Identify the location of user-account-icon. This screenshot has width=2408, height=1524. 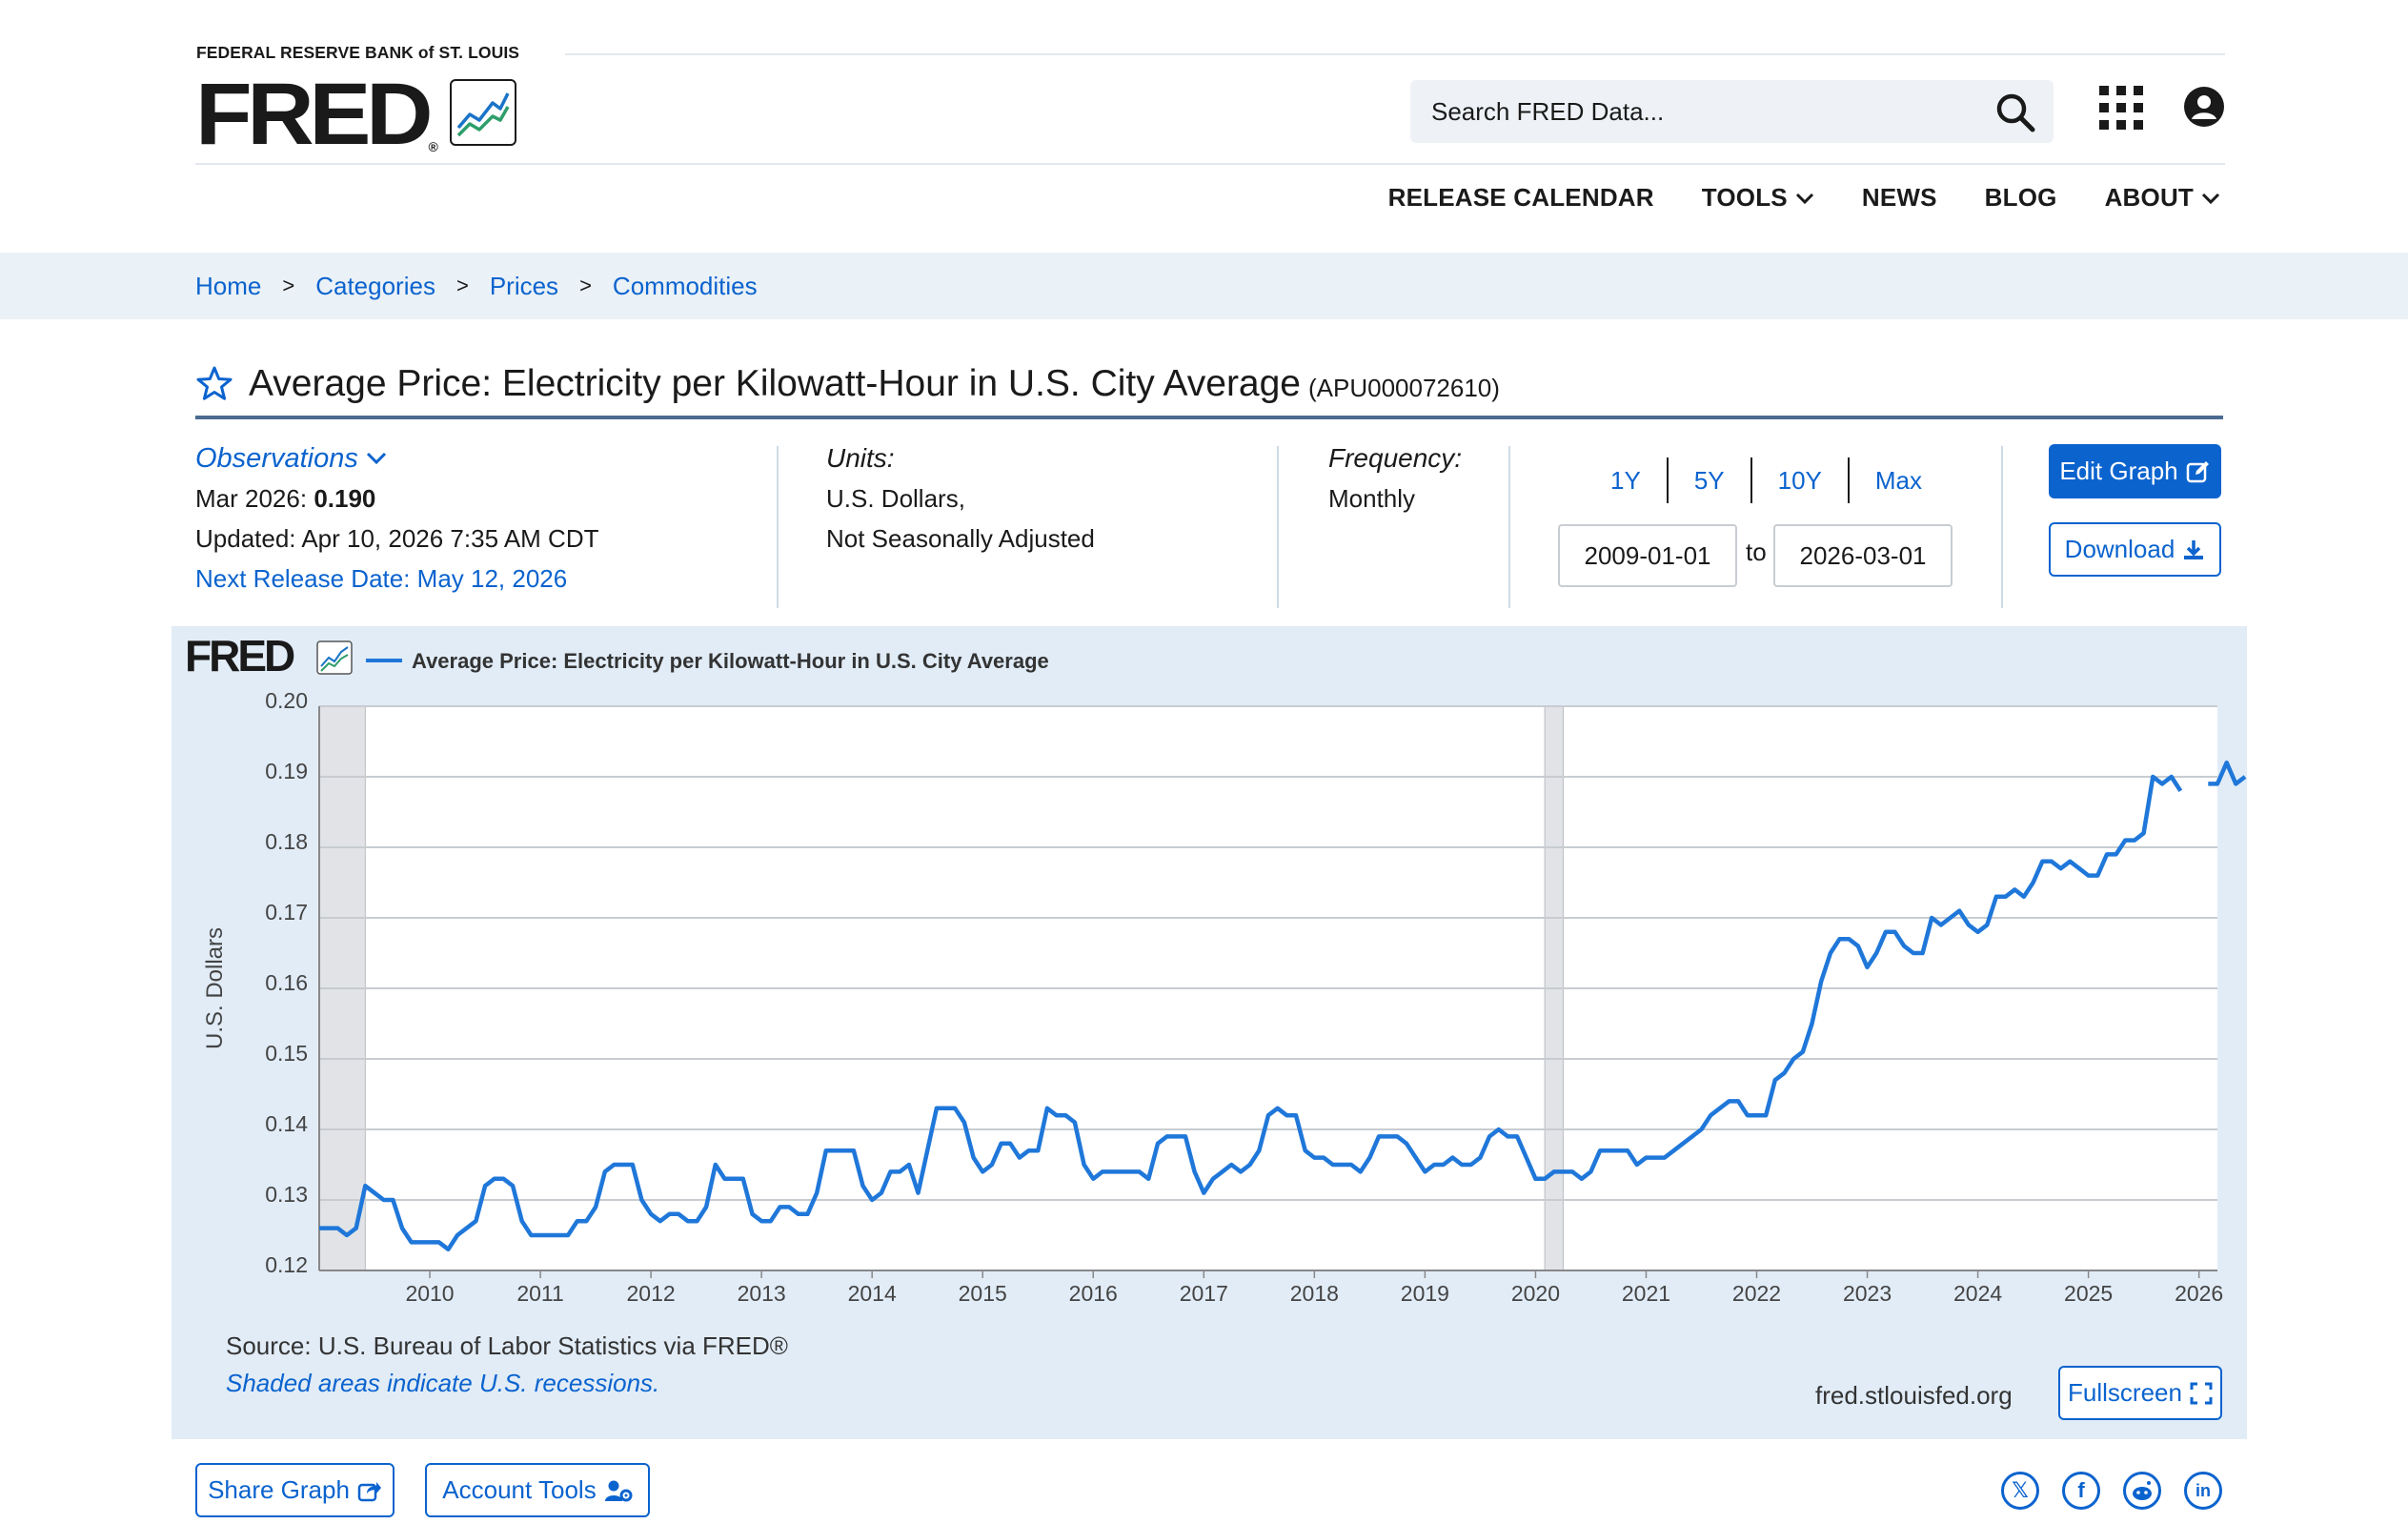
(2204, 107).